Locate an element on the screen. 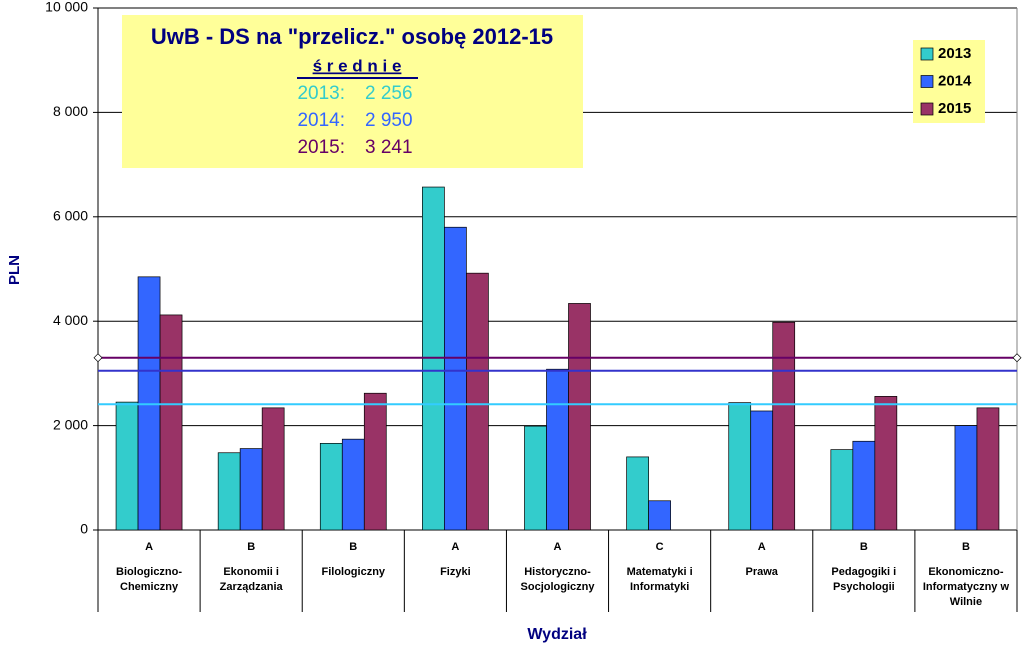 This screenshot has width=1024, height=647. x-tick-label: Fizyki is located at coordinates (455, 572).